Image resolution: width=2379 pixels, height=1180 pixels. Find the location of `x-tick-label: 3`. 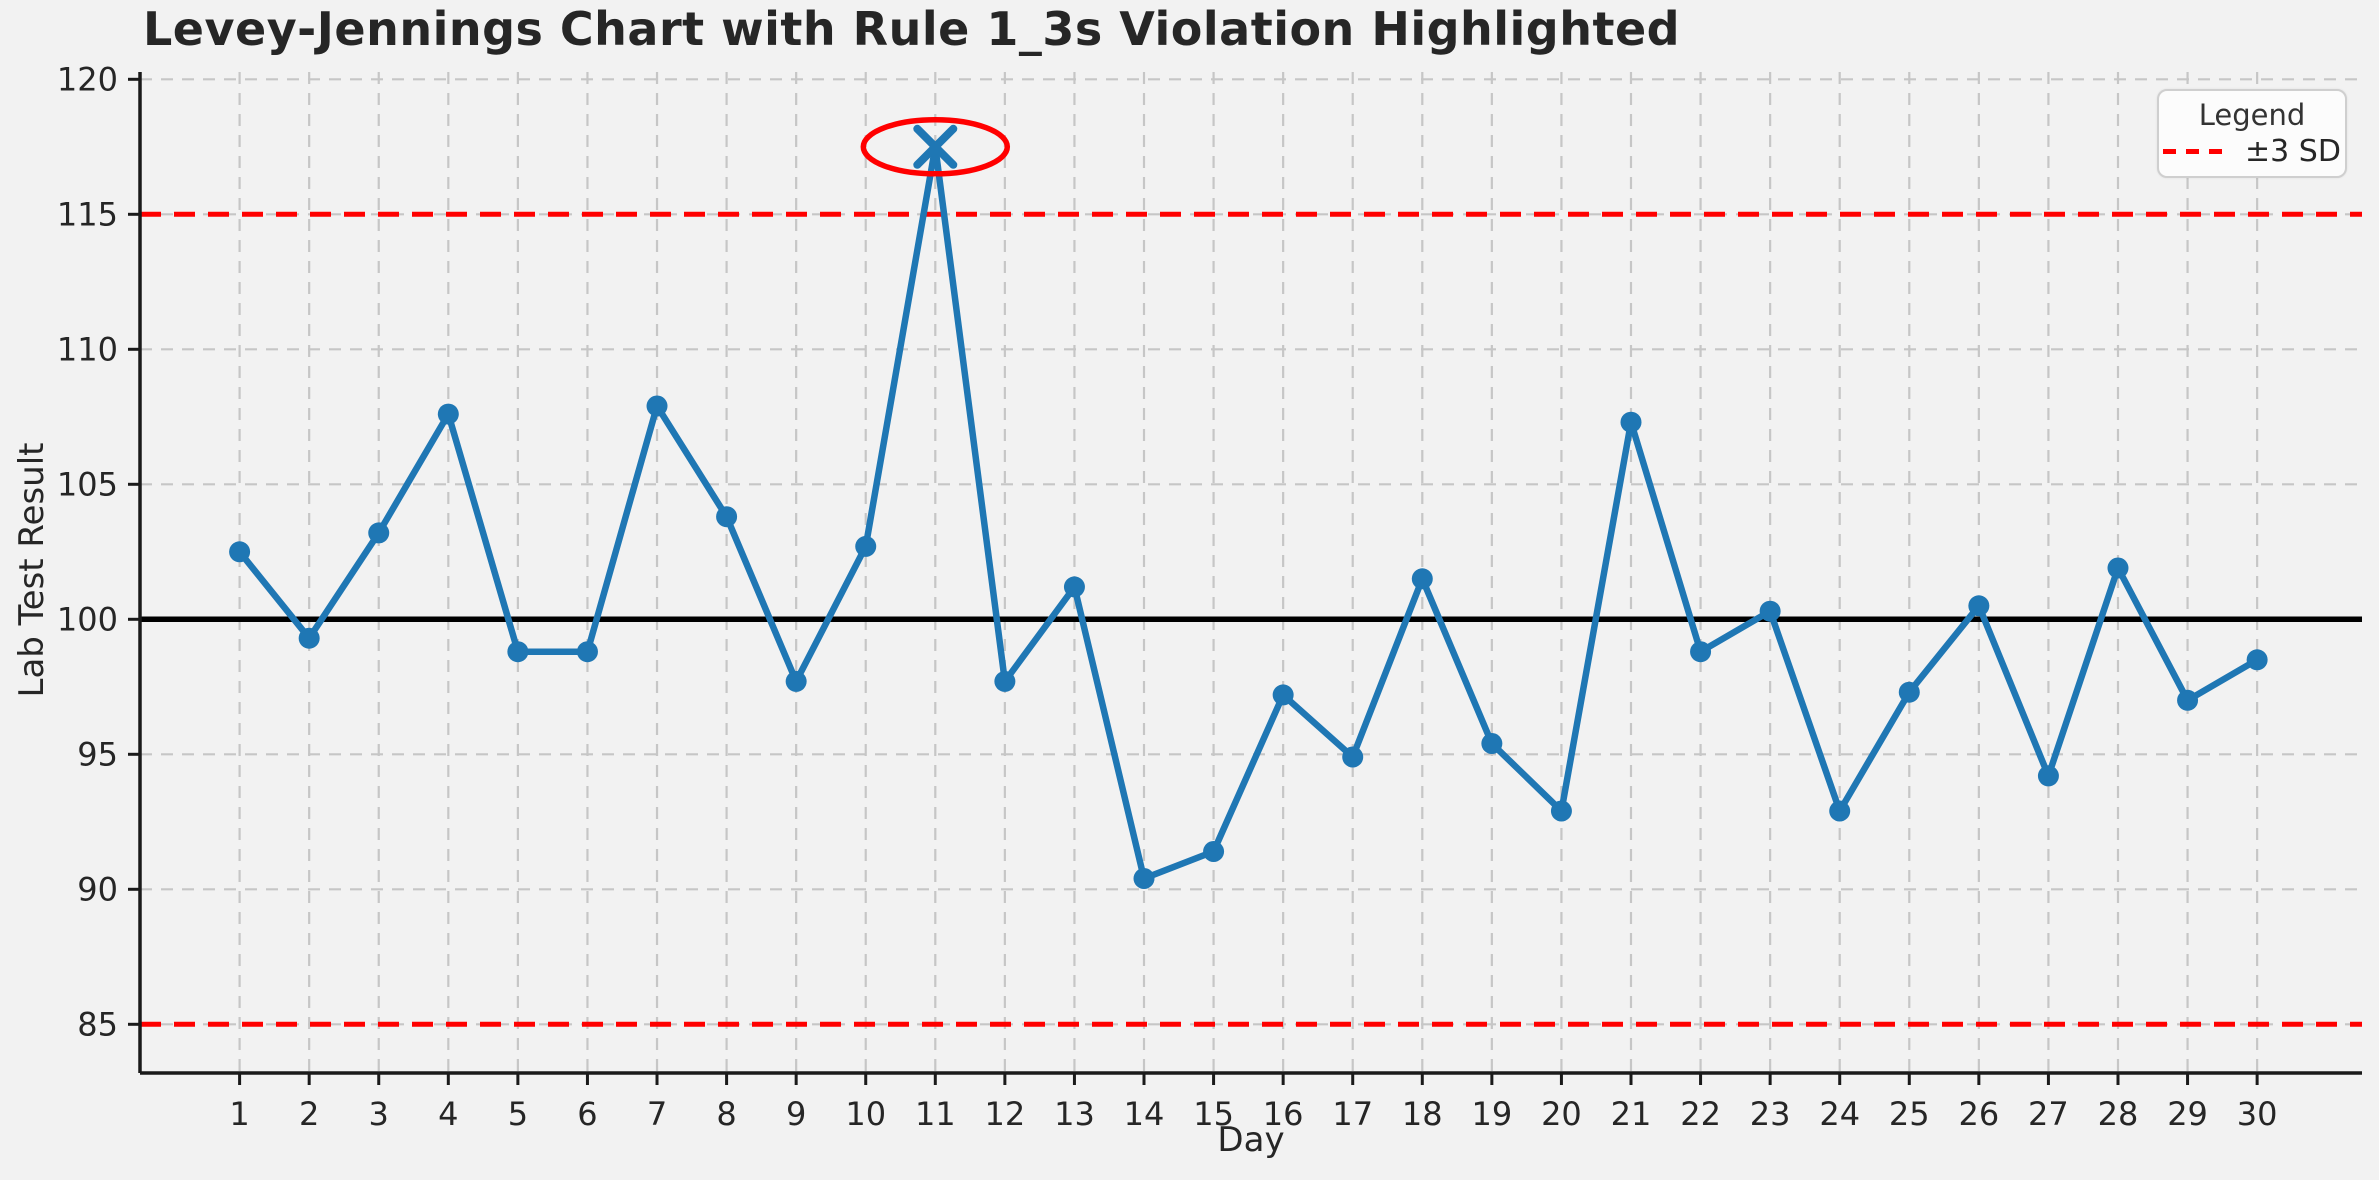

x-tick-label: 3 is located at coordinates (379, 1114).